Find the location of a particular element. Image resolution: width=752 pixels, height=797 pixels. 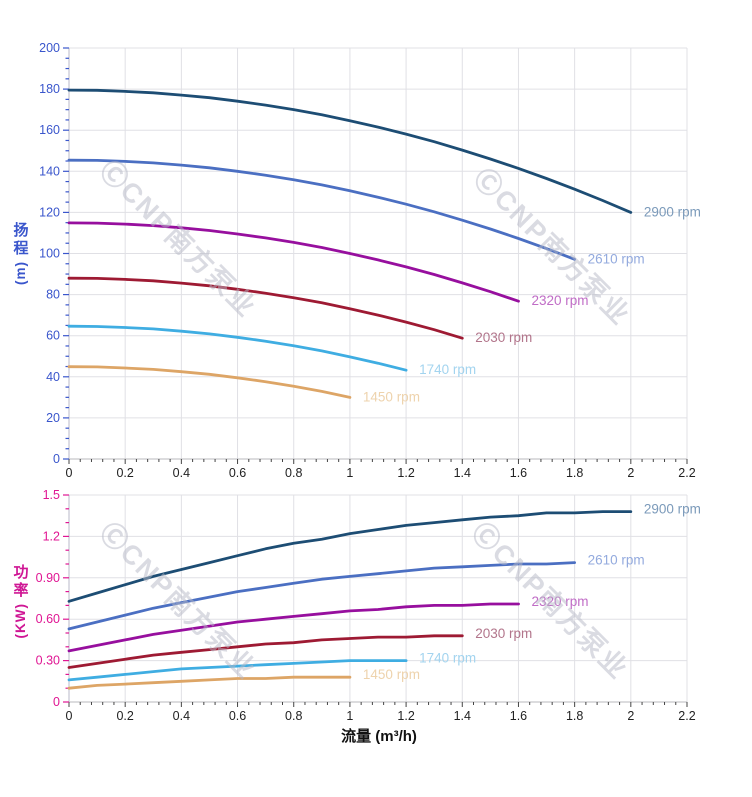

y-tick-label: 1.2 is located at coordinates (51, 536).